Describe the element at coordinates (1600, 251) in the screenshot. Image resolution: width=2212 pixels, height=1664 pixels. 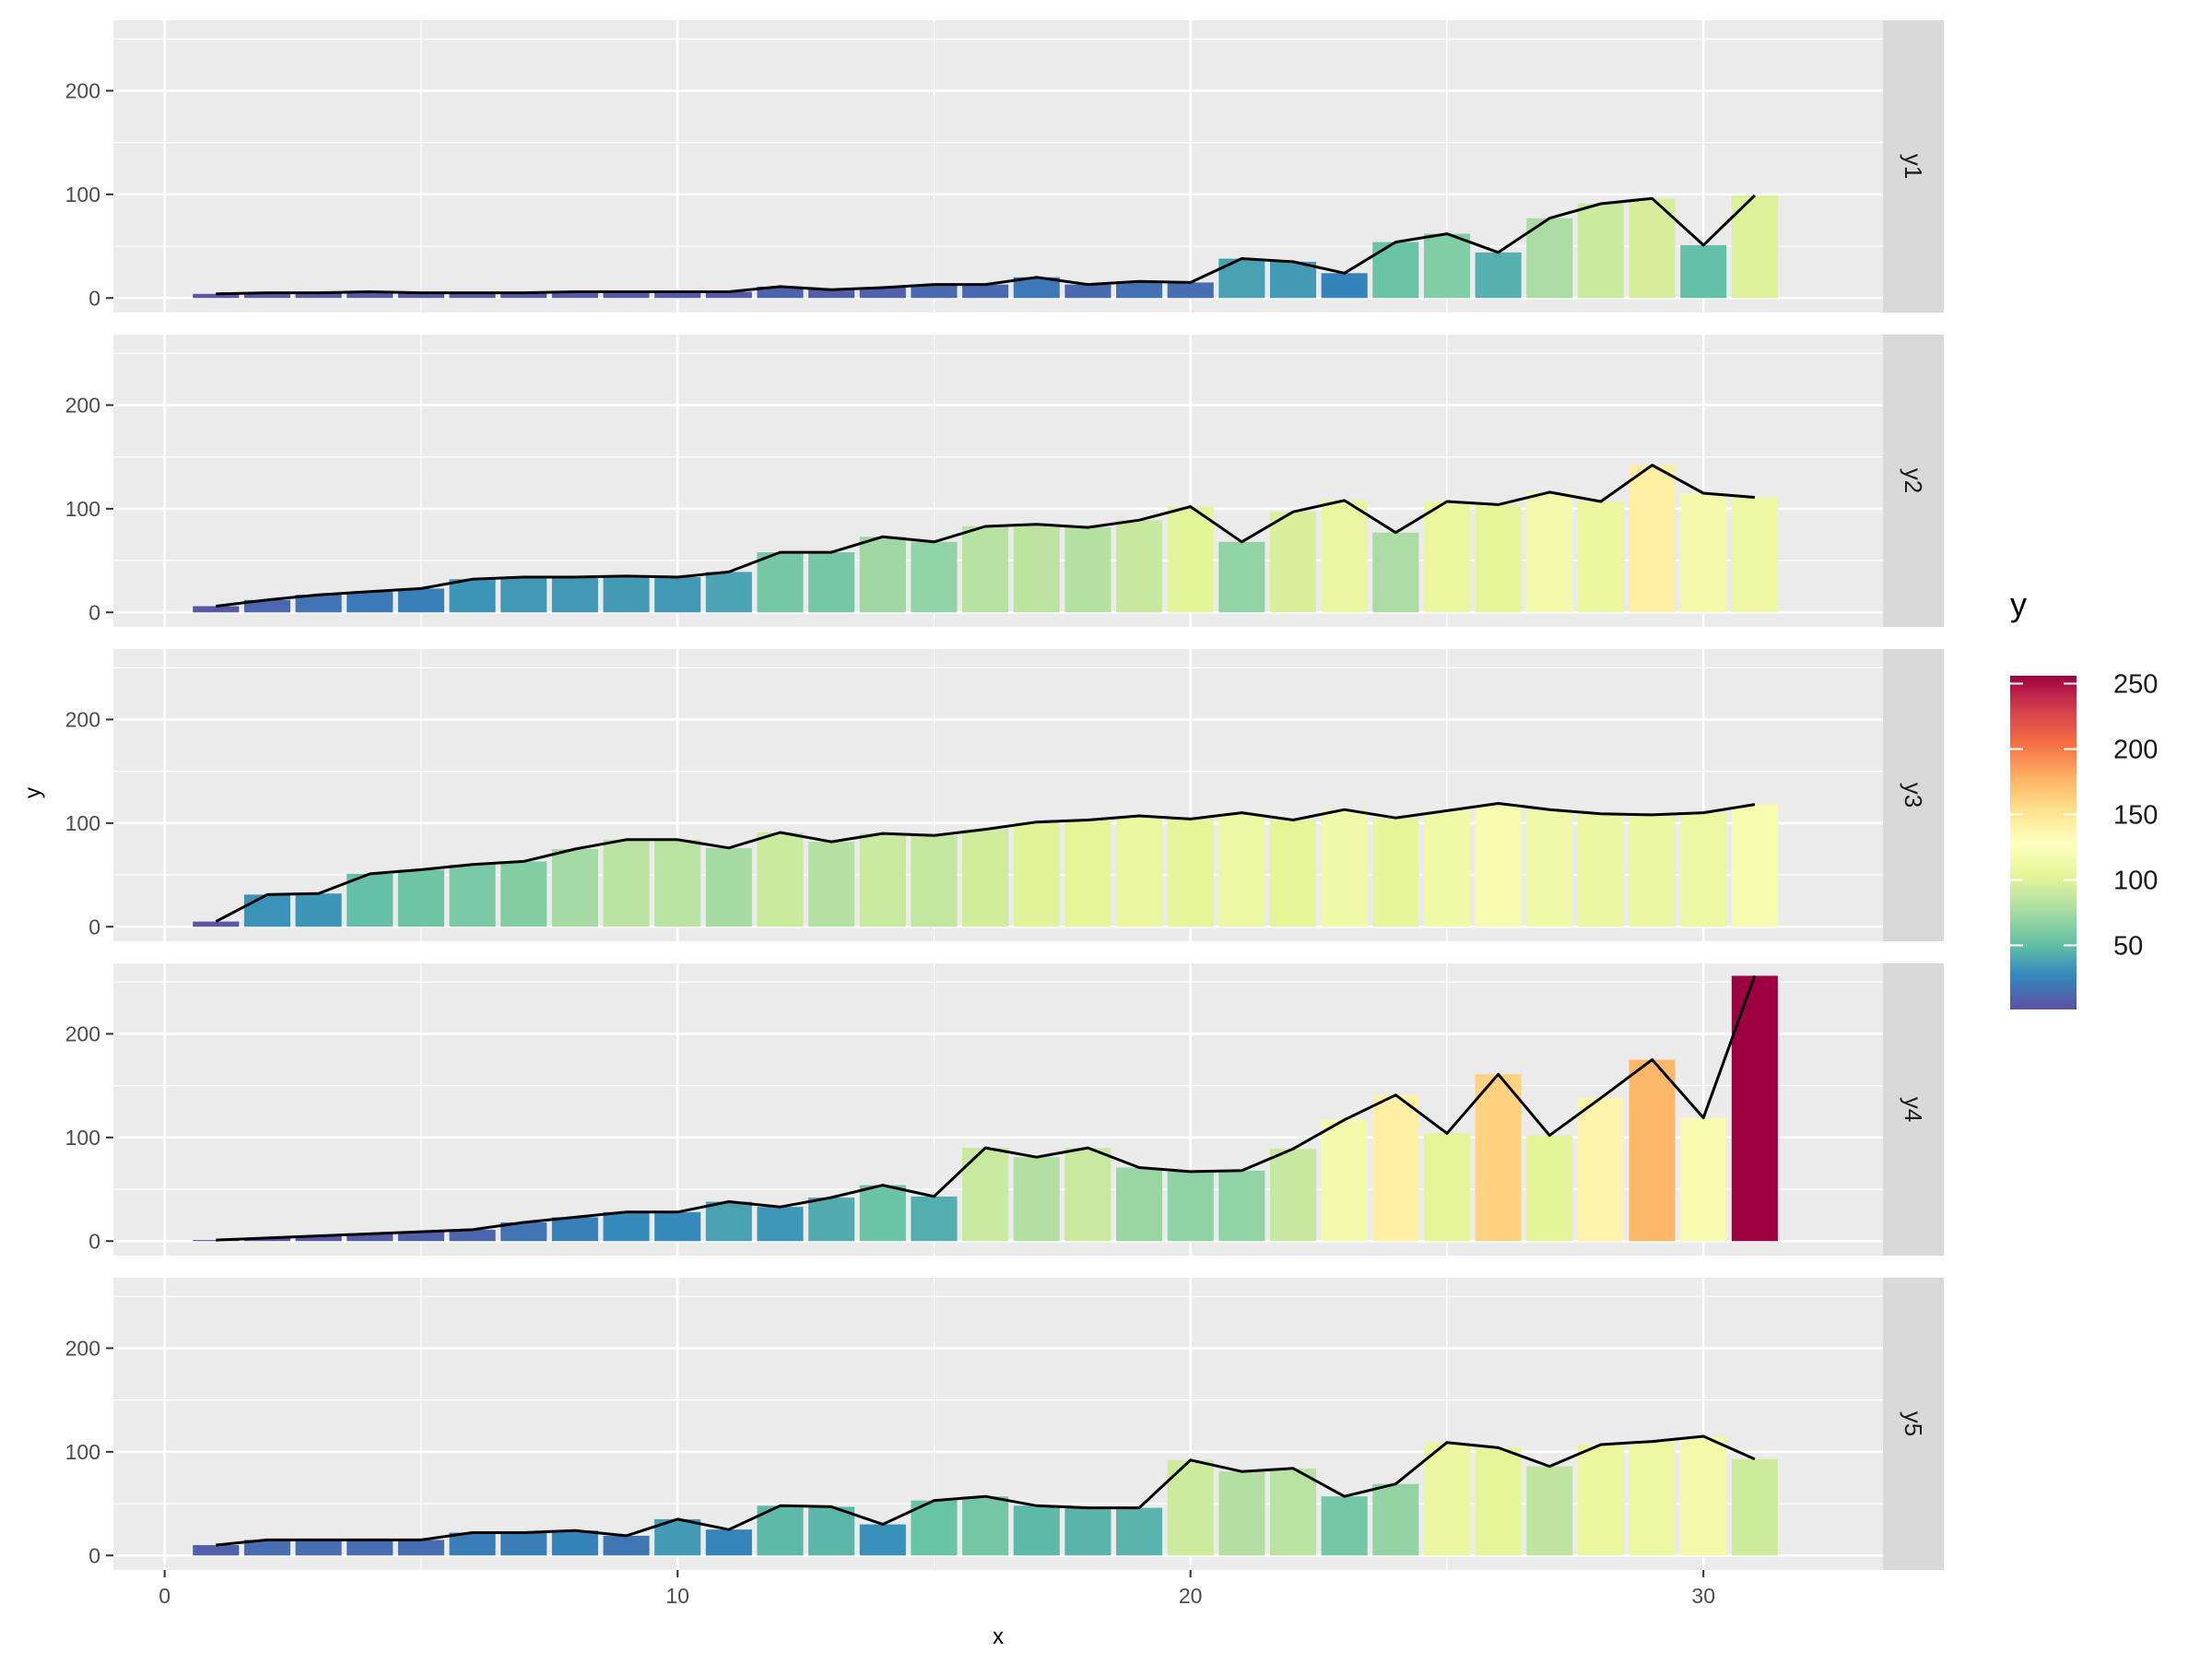
I see `bar-y1-x28` at that location.